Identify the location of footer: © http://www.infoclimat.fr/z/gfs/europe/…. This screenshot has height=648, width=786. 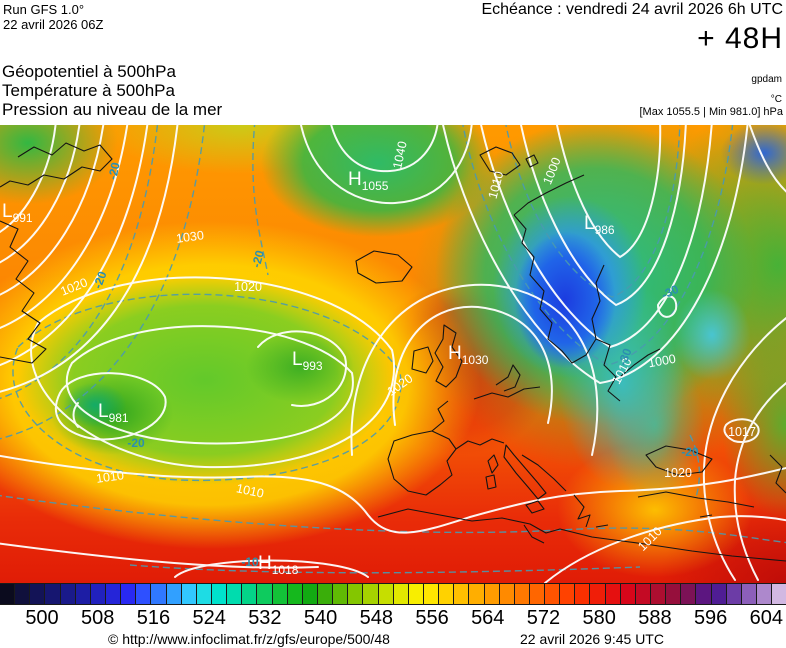
(393, 639).